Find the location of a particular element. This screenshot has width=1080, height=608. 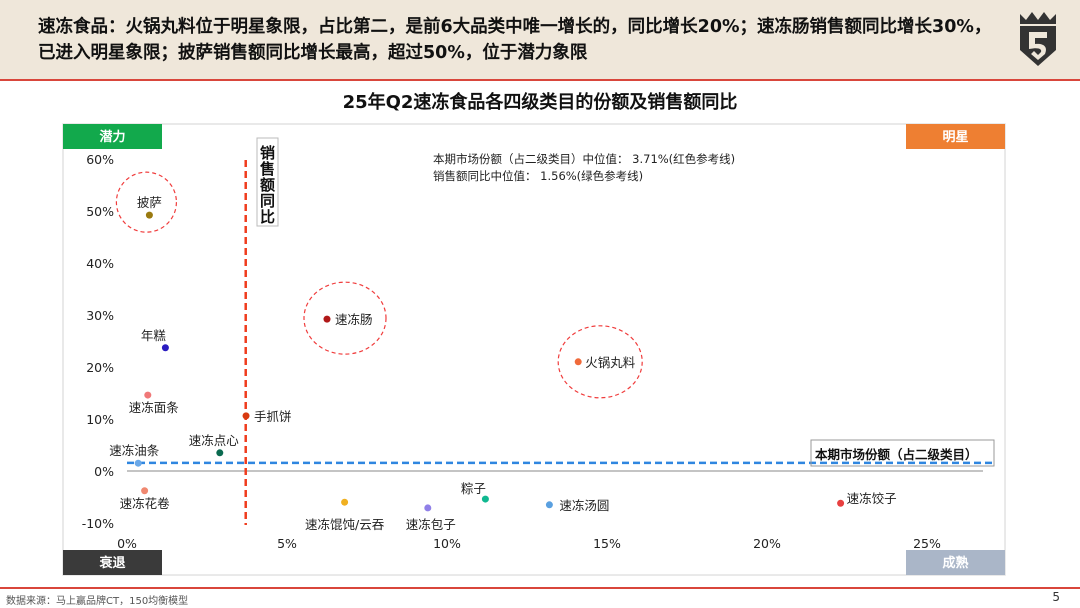

x-tick-label: 0% is located at coordinates (127, 543).